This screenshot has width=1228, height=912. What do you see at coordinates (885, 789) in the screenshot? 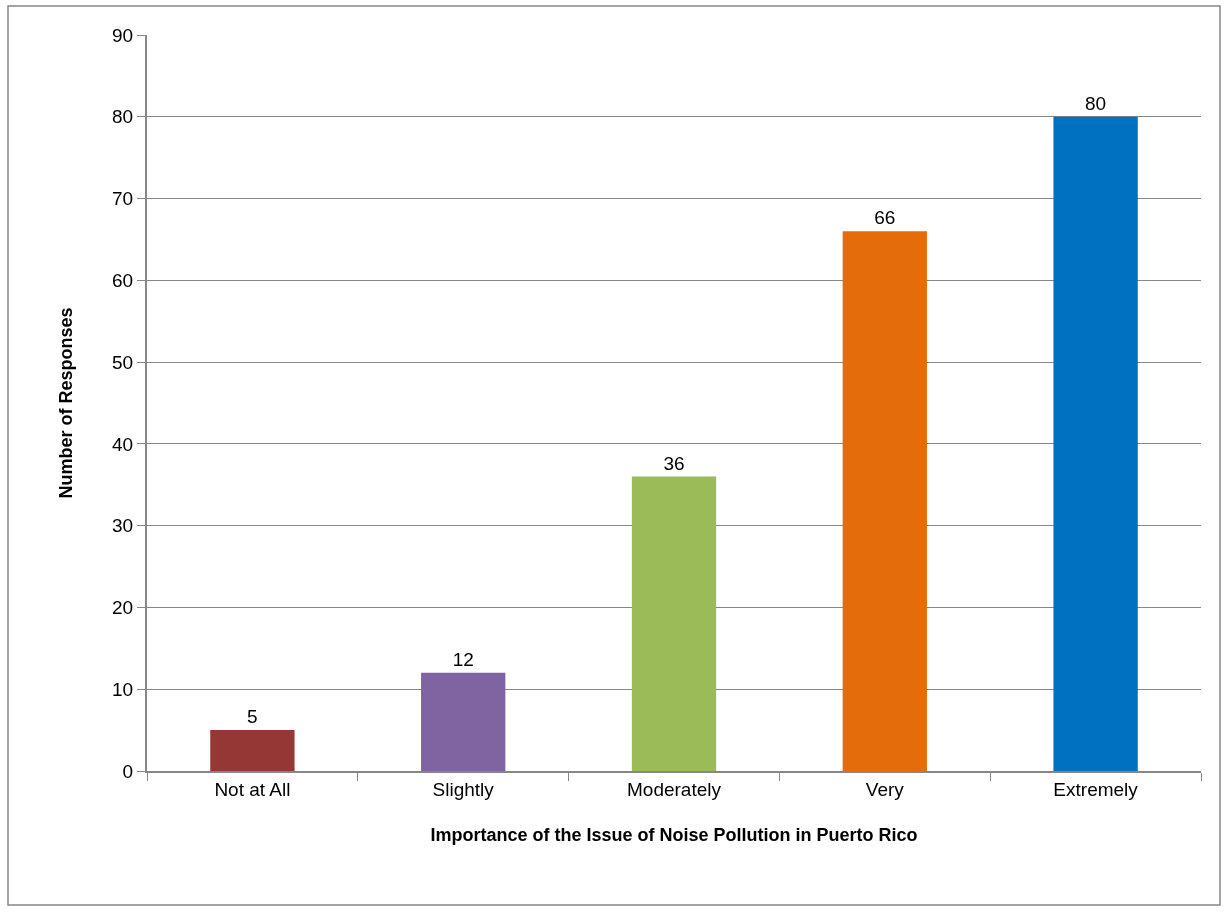
I see `x-tick-label: Very` at bounding box center [885, 789].